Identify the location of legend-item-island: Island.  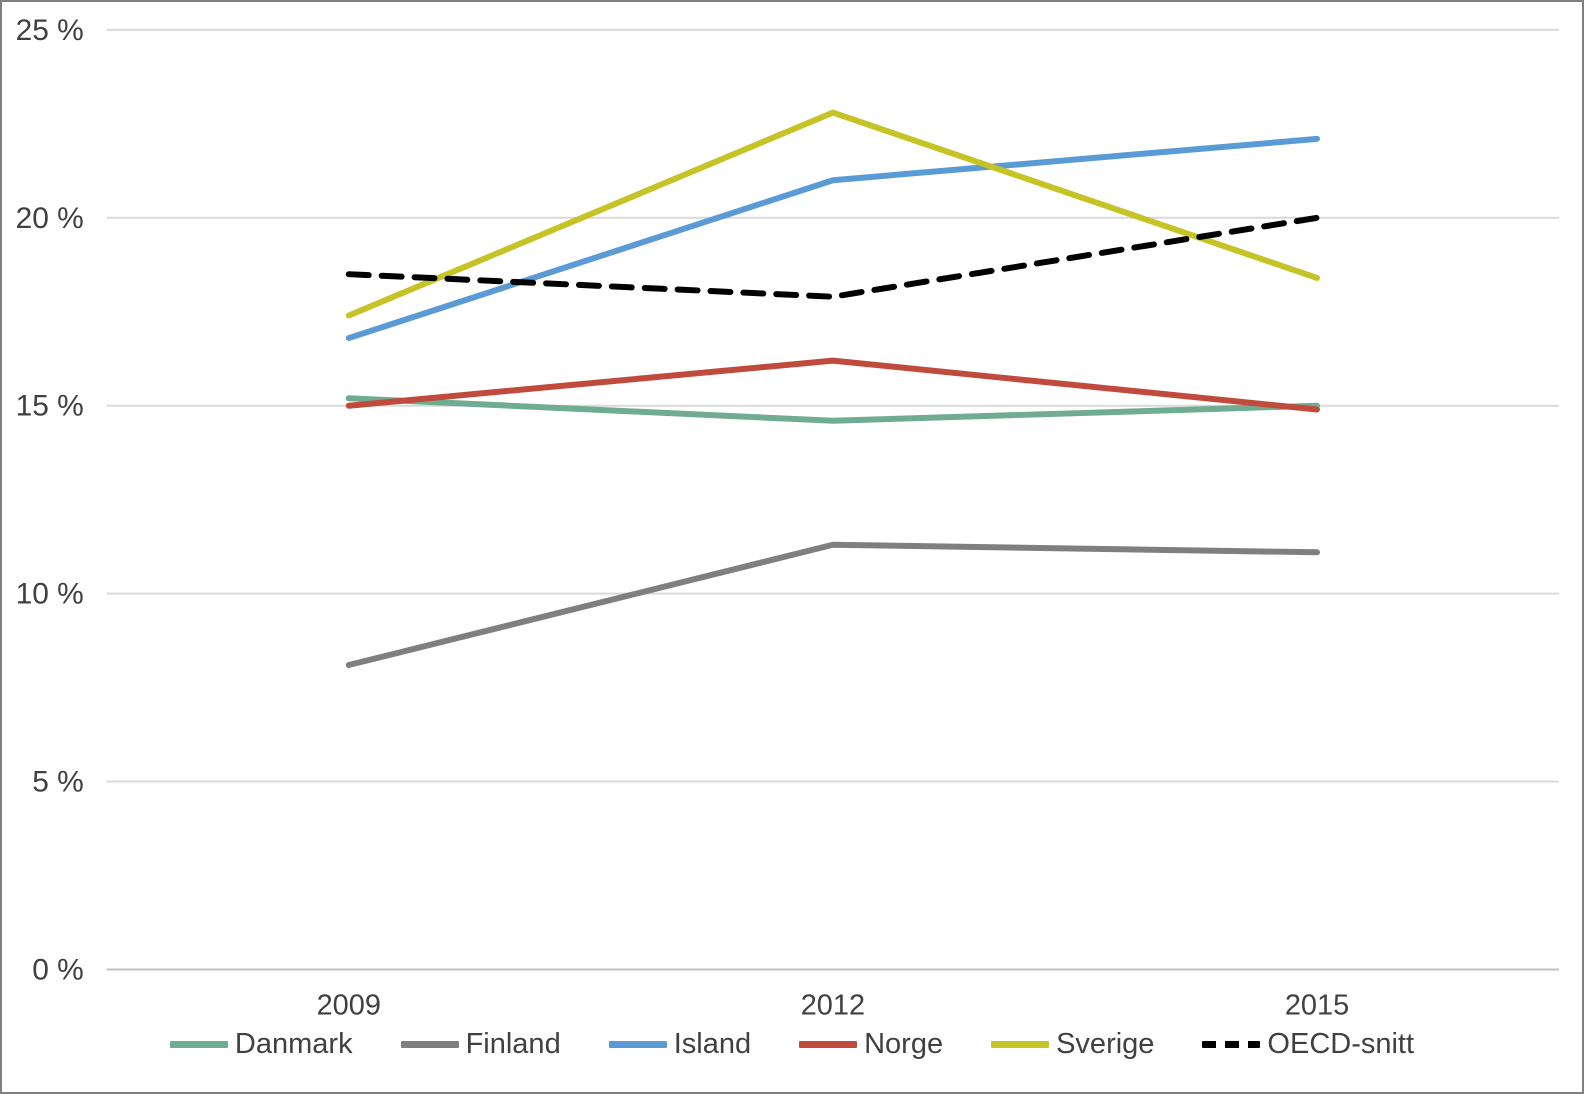
(680, 1044).